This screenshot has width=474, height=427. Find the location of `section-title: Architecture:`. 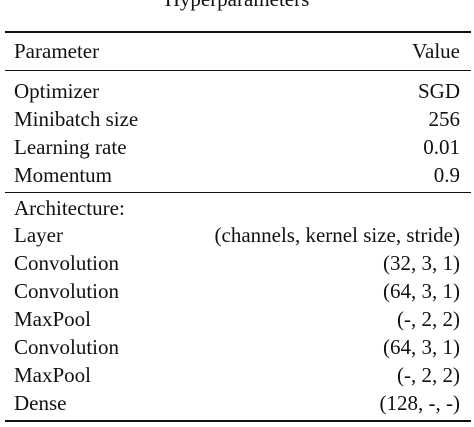

section-title: Architecture: is located at coordinates (69, 208).